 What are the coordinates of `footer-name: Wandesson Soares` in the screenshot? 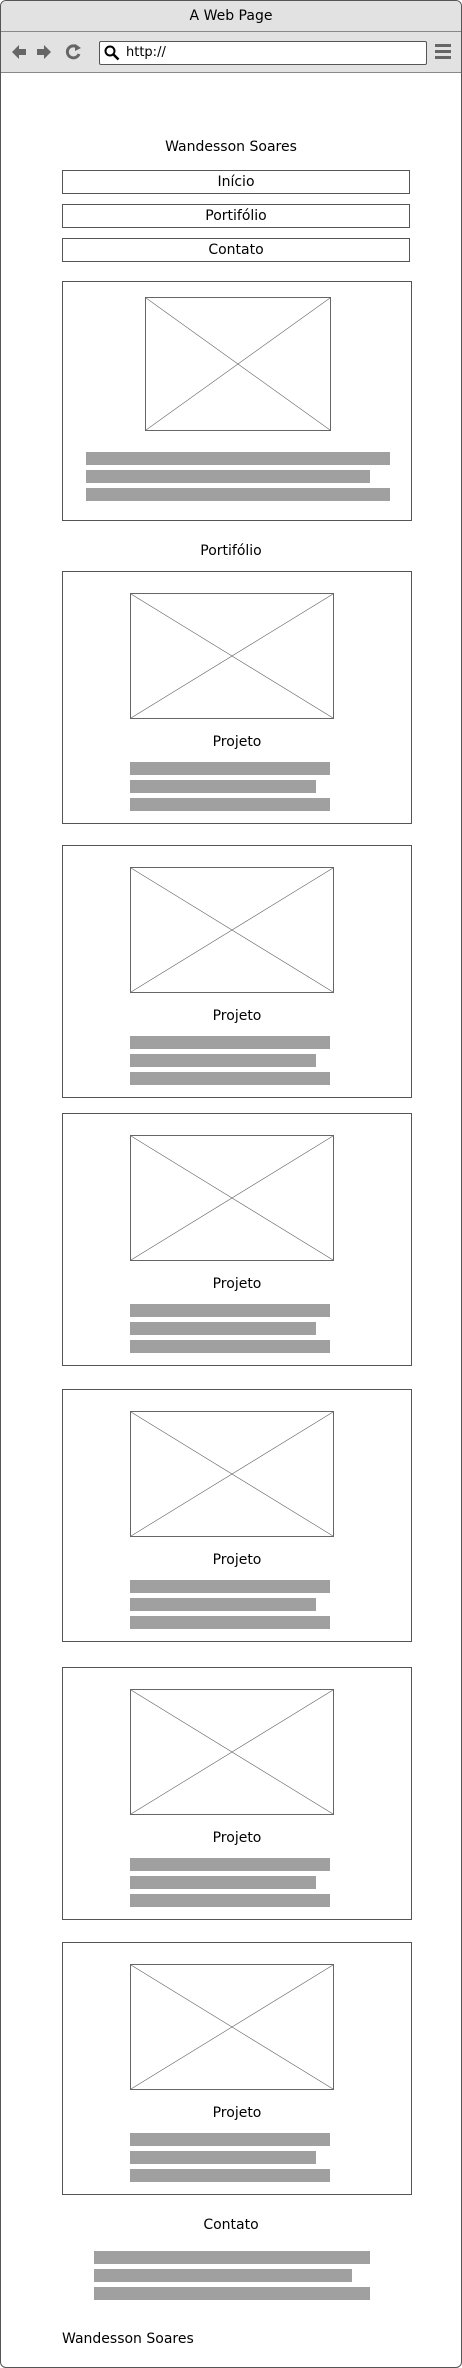 It's located at (128, 2339).